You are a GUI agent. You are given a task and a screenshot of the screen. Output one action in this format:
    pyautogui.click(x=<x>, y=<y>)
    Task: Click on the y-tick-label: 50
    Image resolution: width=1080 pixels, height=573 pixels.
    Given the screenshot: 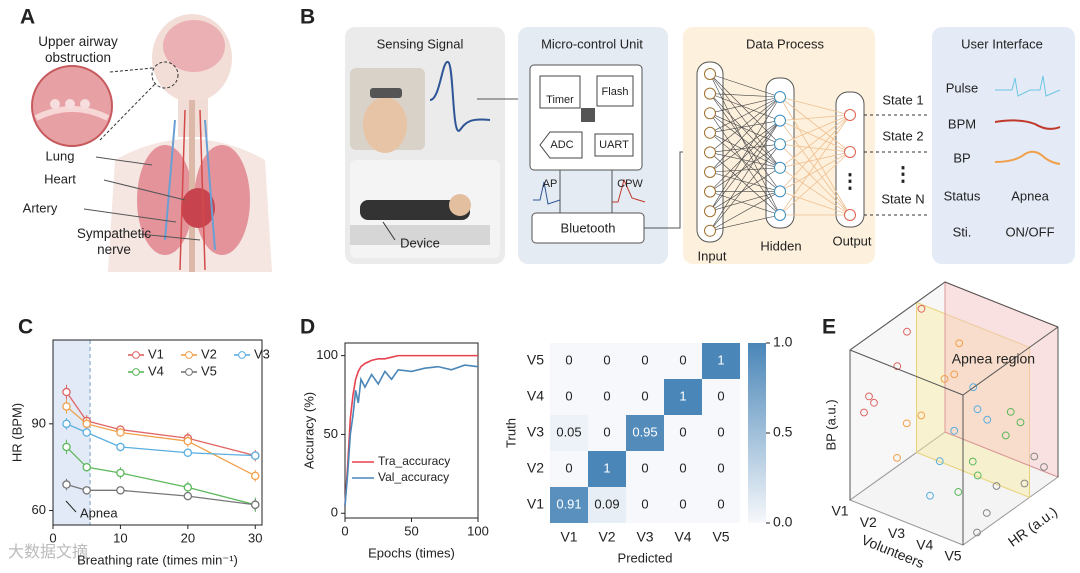 What is the action you would take?
    pyautogui.click(x=331, y=433)
    